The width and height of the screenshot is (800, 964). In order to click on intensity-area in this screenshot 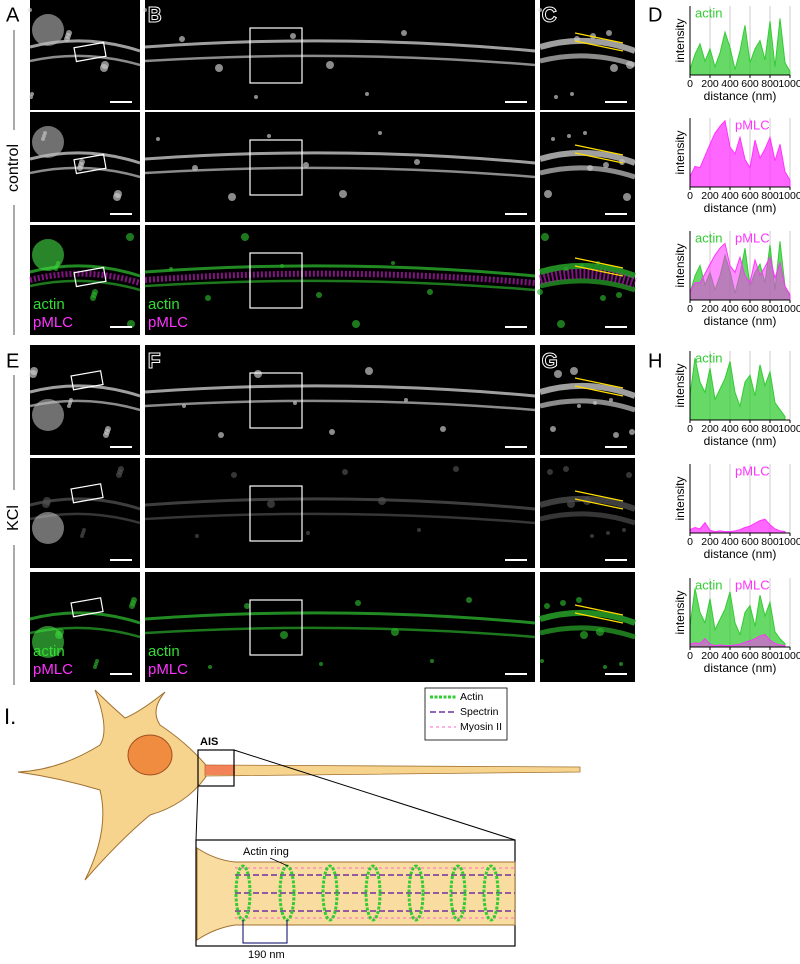, I will do `click(737, 389)`.